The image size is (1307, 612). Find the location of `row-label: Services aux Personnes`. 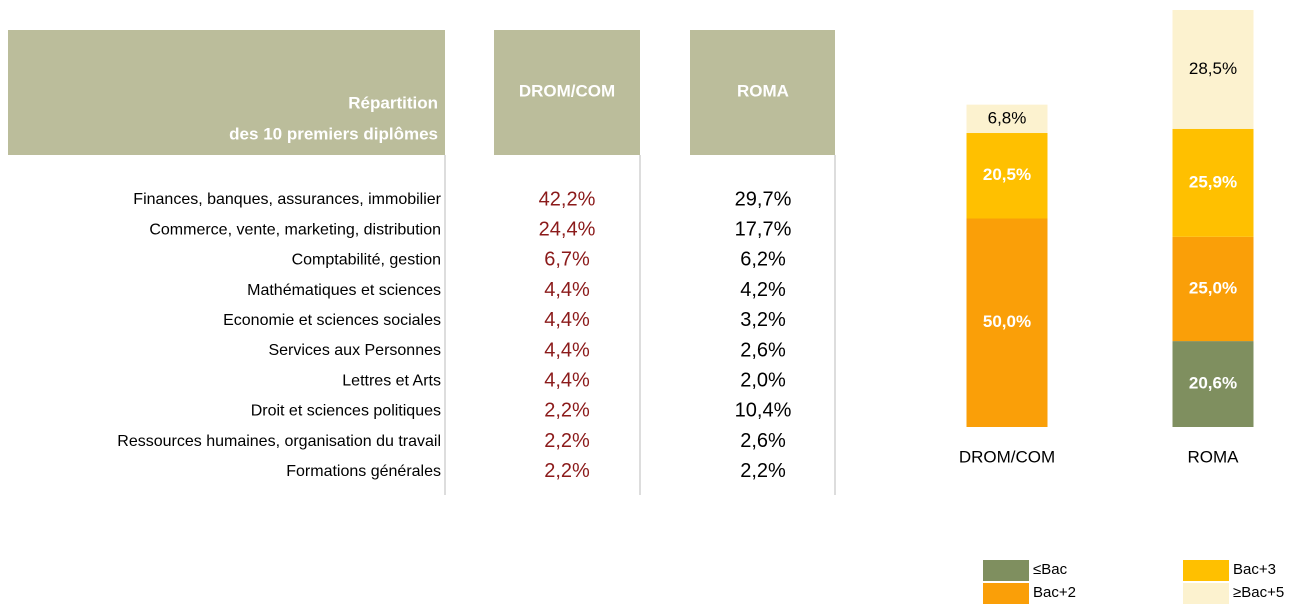

row-label: Services aux Personnes is located at coordinates (354, 350).